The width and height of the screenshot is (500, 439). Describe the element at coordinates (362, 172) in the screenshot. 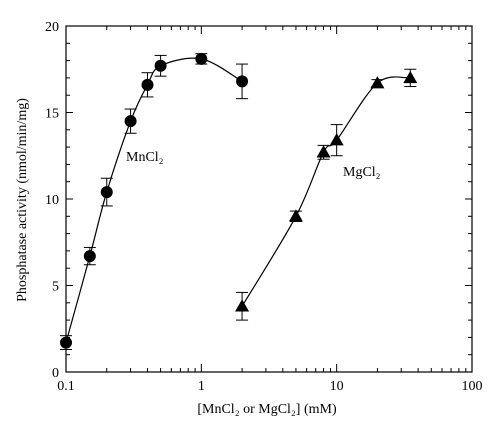

I see `series-label-mgcl2: MgCl₂` at that location.